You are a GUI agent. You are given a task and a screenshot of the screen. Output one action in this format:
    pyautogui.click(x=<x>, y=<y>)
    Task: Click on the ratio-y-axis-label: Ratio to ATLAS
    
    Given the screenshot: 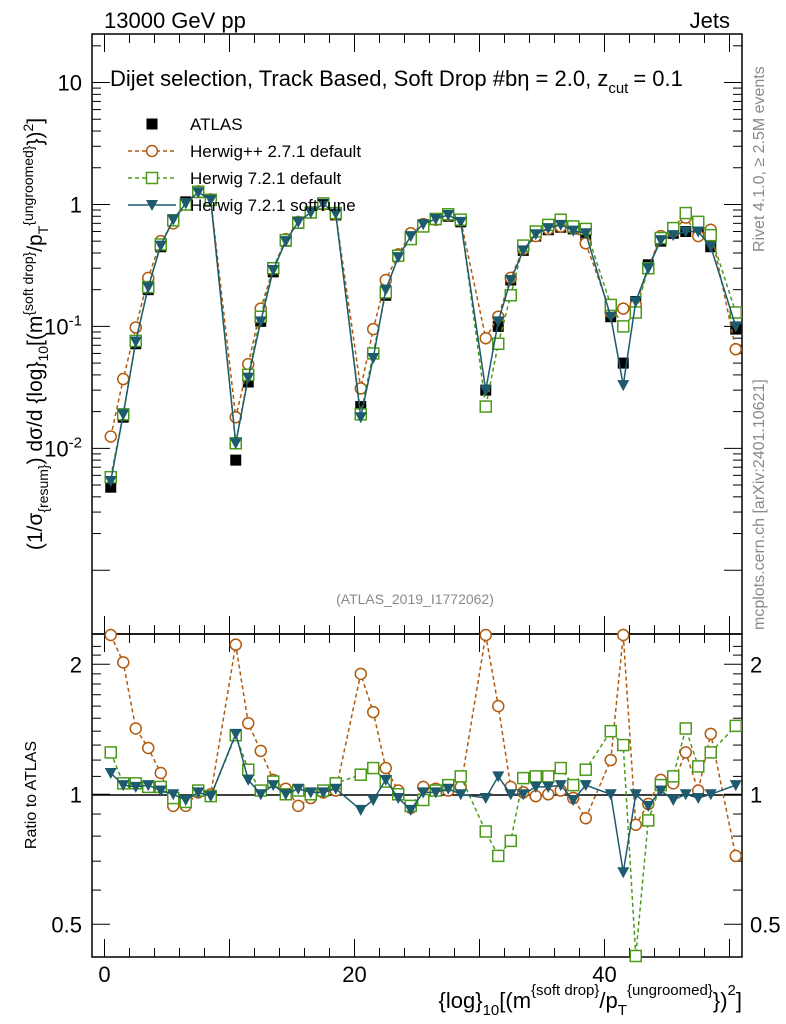 What is the action you would take?
    pyautogui.click(x=31, y=795)
    